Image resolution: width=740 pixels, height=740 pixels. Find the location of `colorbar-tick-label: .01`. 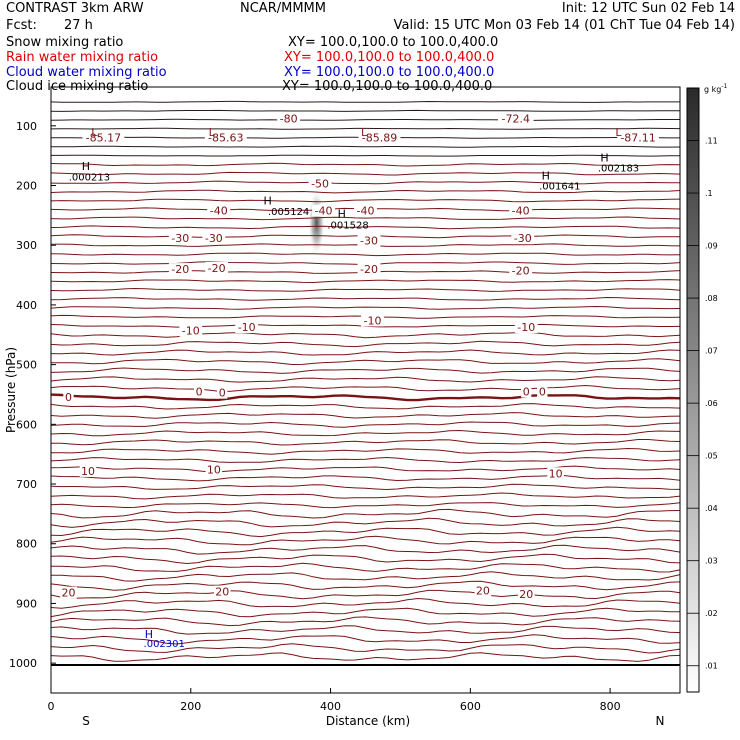

colorbar-tick-label: .01 is located at coordinates (711, 666).